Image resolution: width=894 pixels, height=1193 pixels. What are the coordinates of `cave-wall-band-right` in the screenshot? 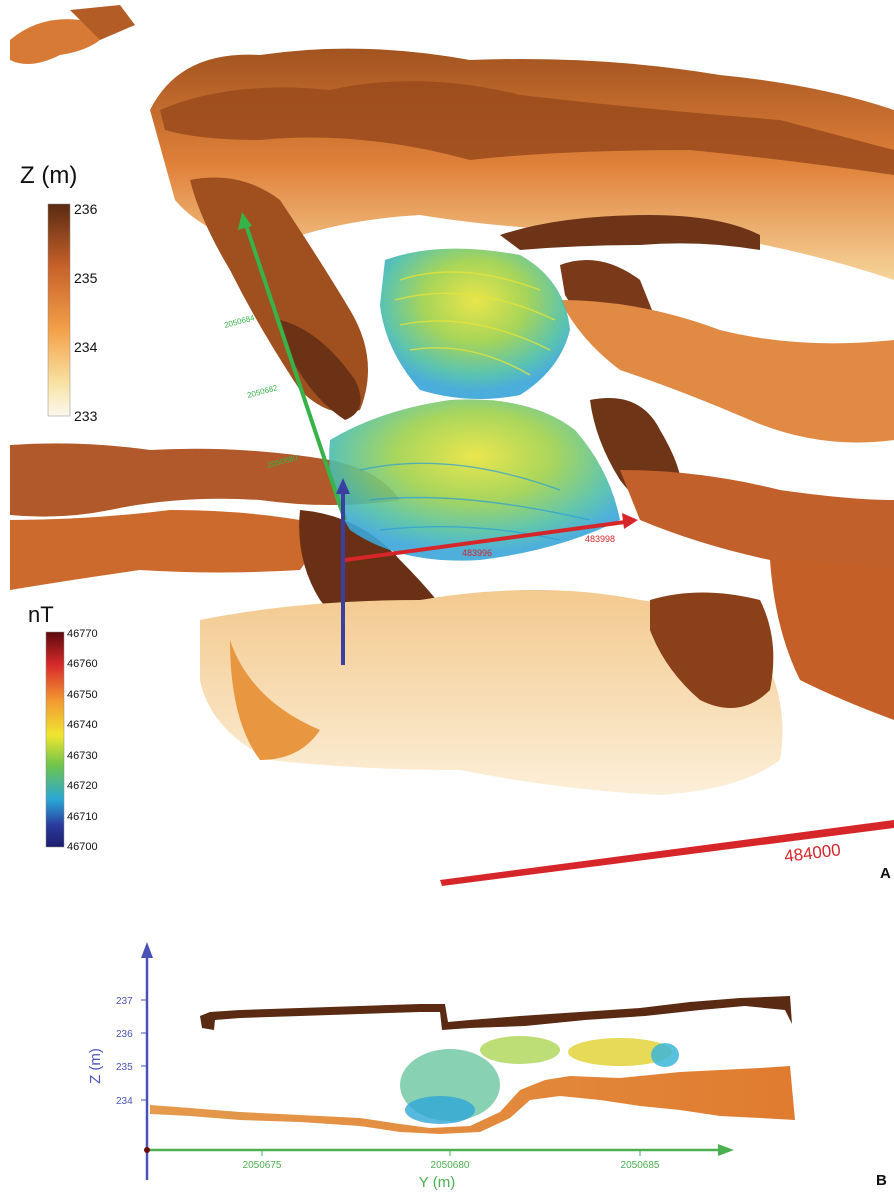 It's located at (757, 525).